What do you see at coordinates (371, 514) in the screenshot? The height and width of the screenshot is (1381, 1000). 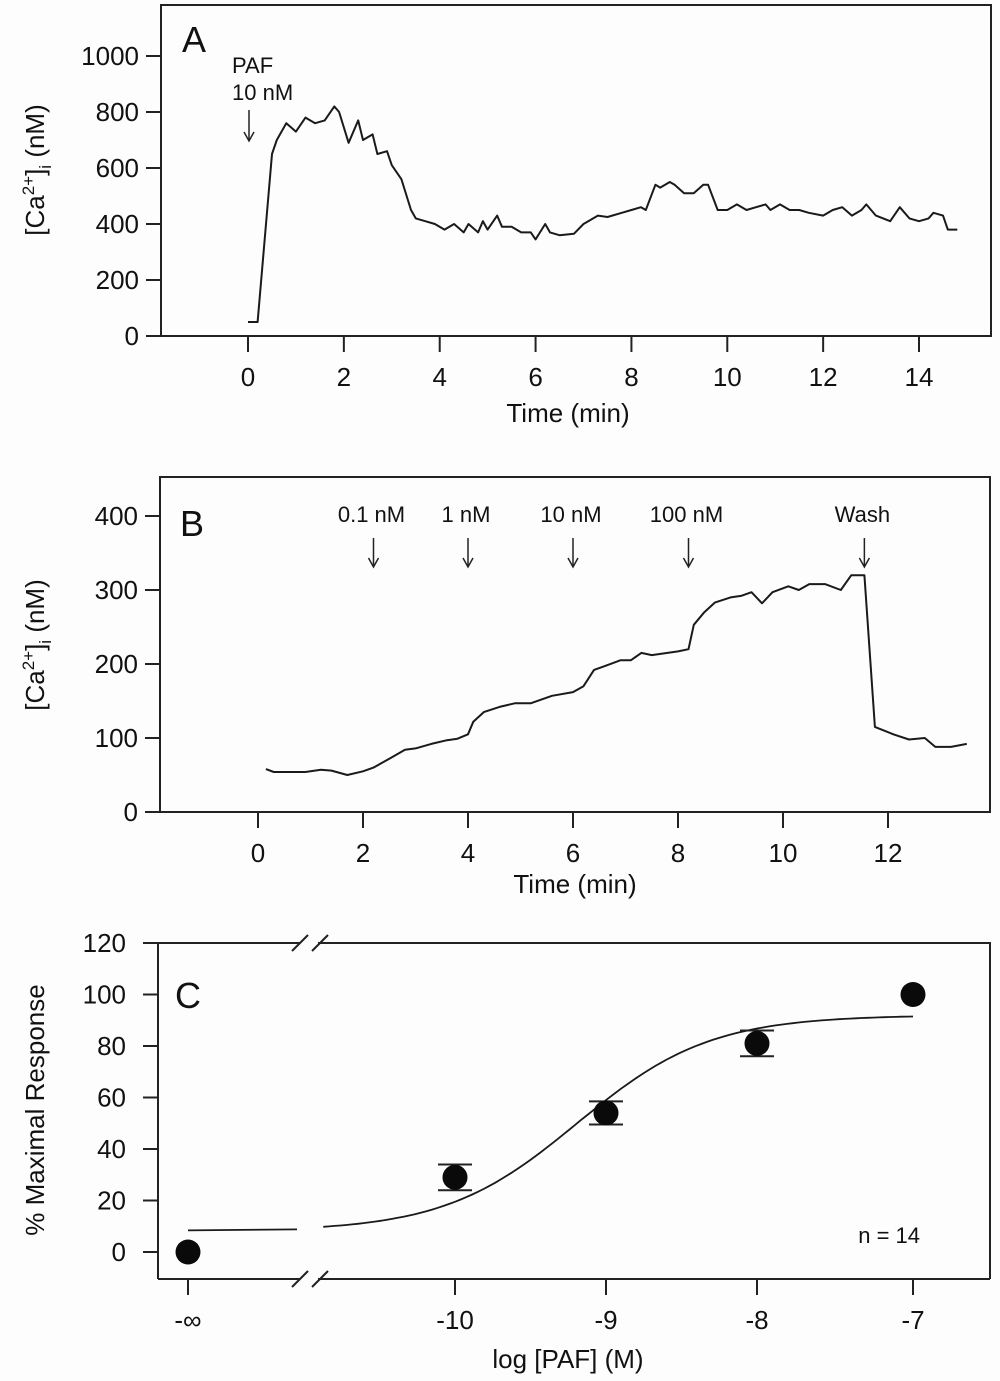 I see `addition-label: 0.1 nM` at bounding box center [371, 514].